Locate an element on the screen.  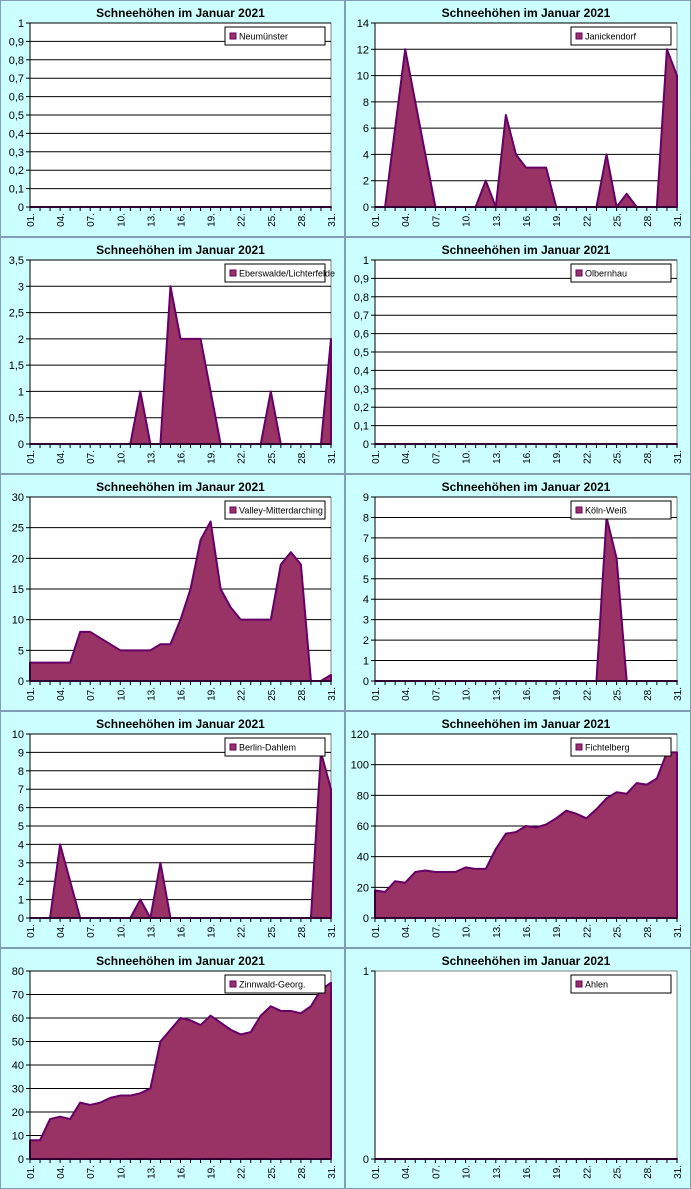
series-area is located at coordinates (180, 1070).